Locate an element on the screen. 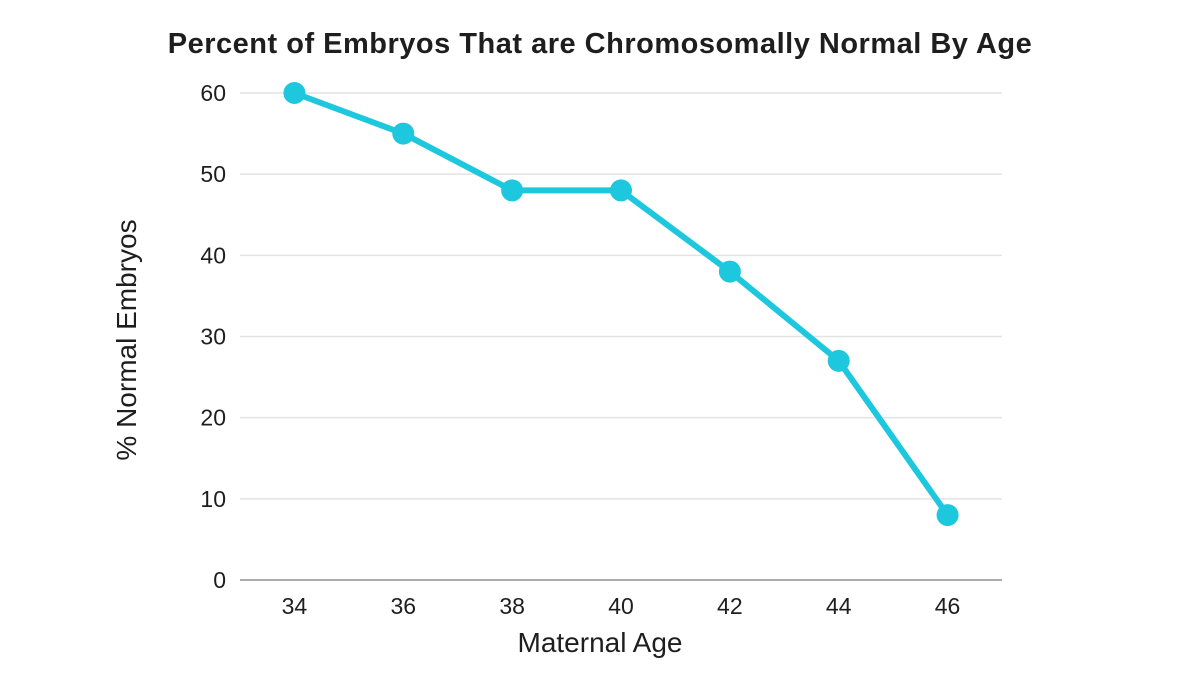  y-tick-label: 50 is located at coordinates (213, 174).